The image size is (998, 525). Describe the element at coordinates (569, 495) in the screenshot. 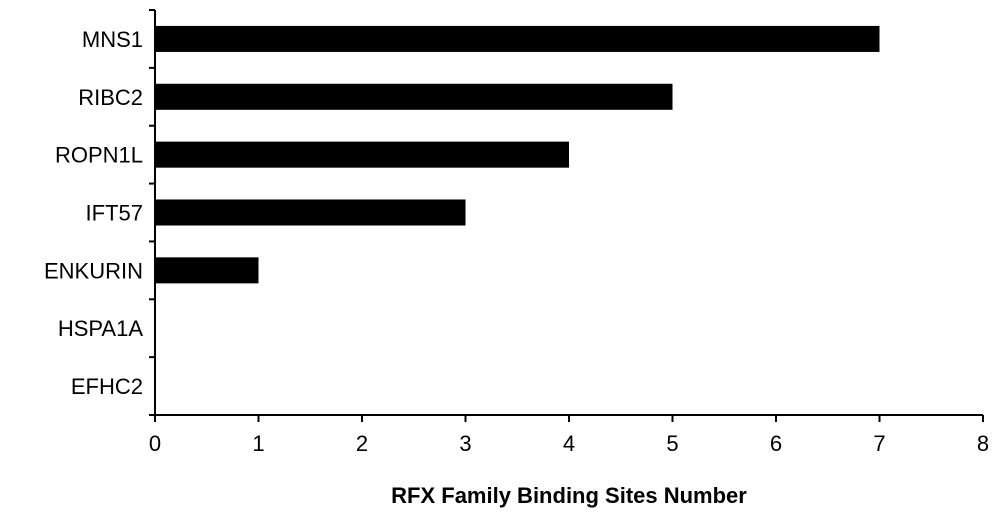

I see `x-axis-title: RFX Family Binding Sites Number` at that location.